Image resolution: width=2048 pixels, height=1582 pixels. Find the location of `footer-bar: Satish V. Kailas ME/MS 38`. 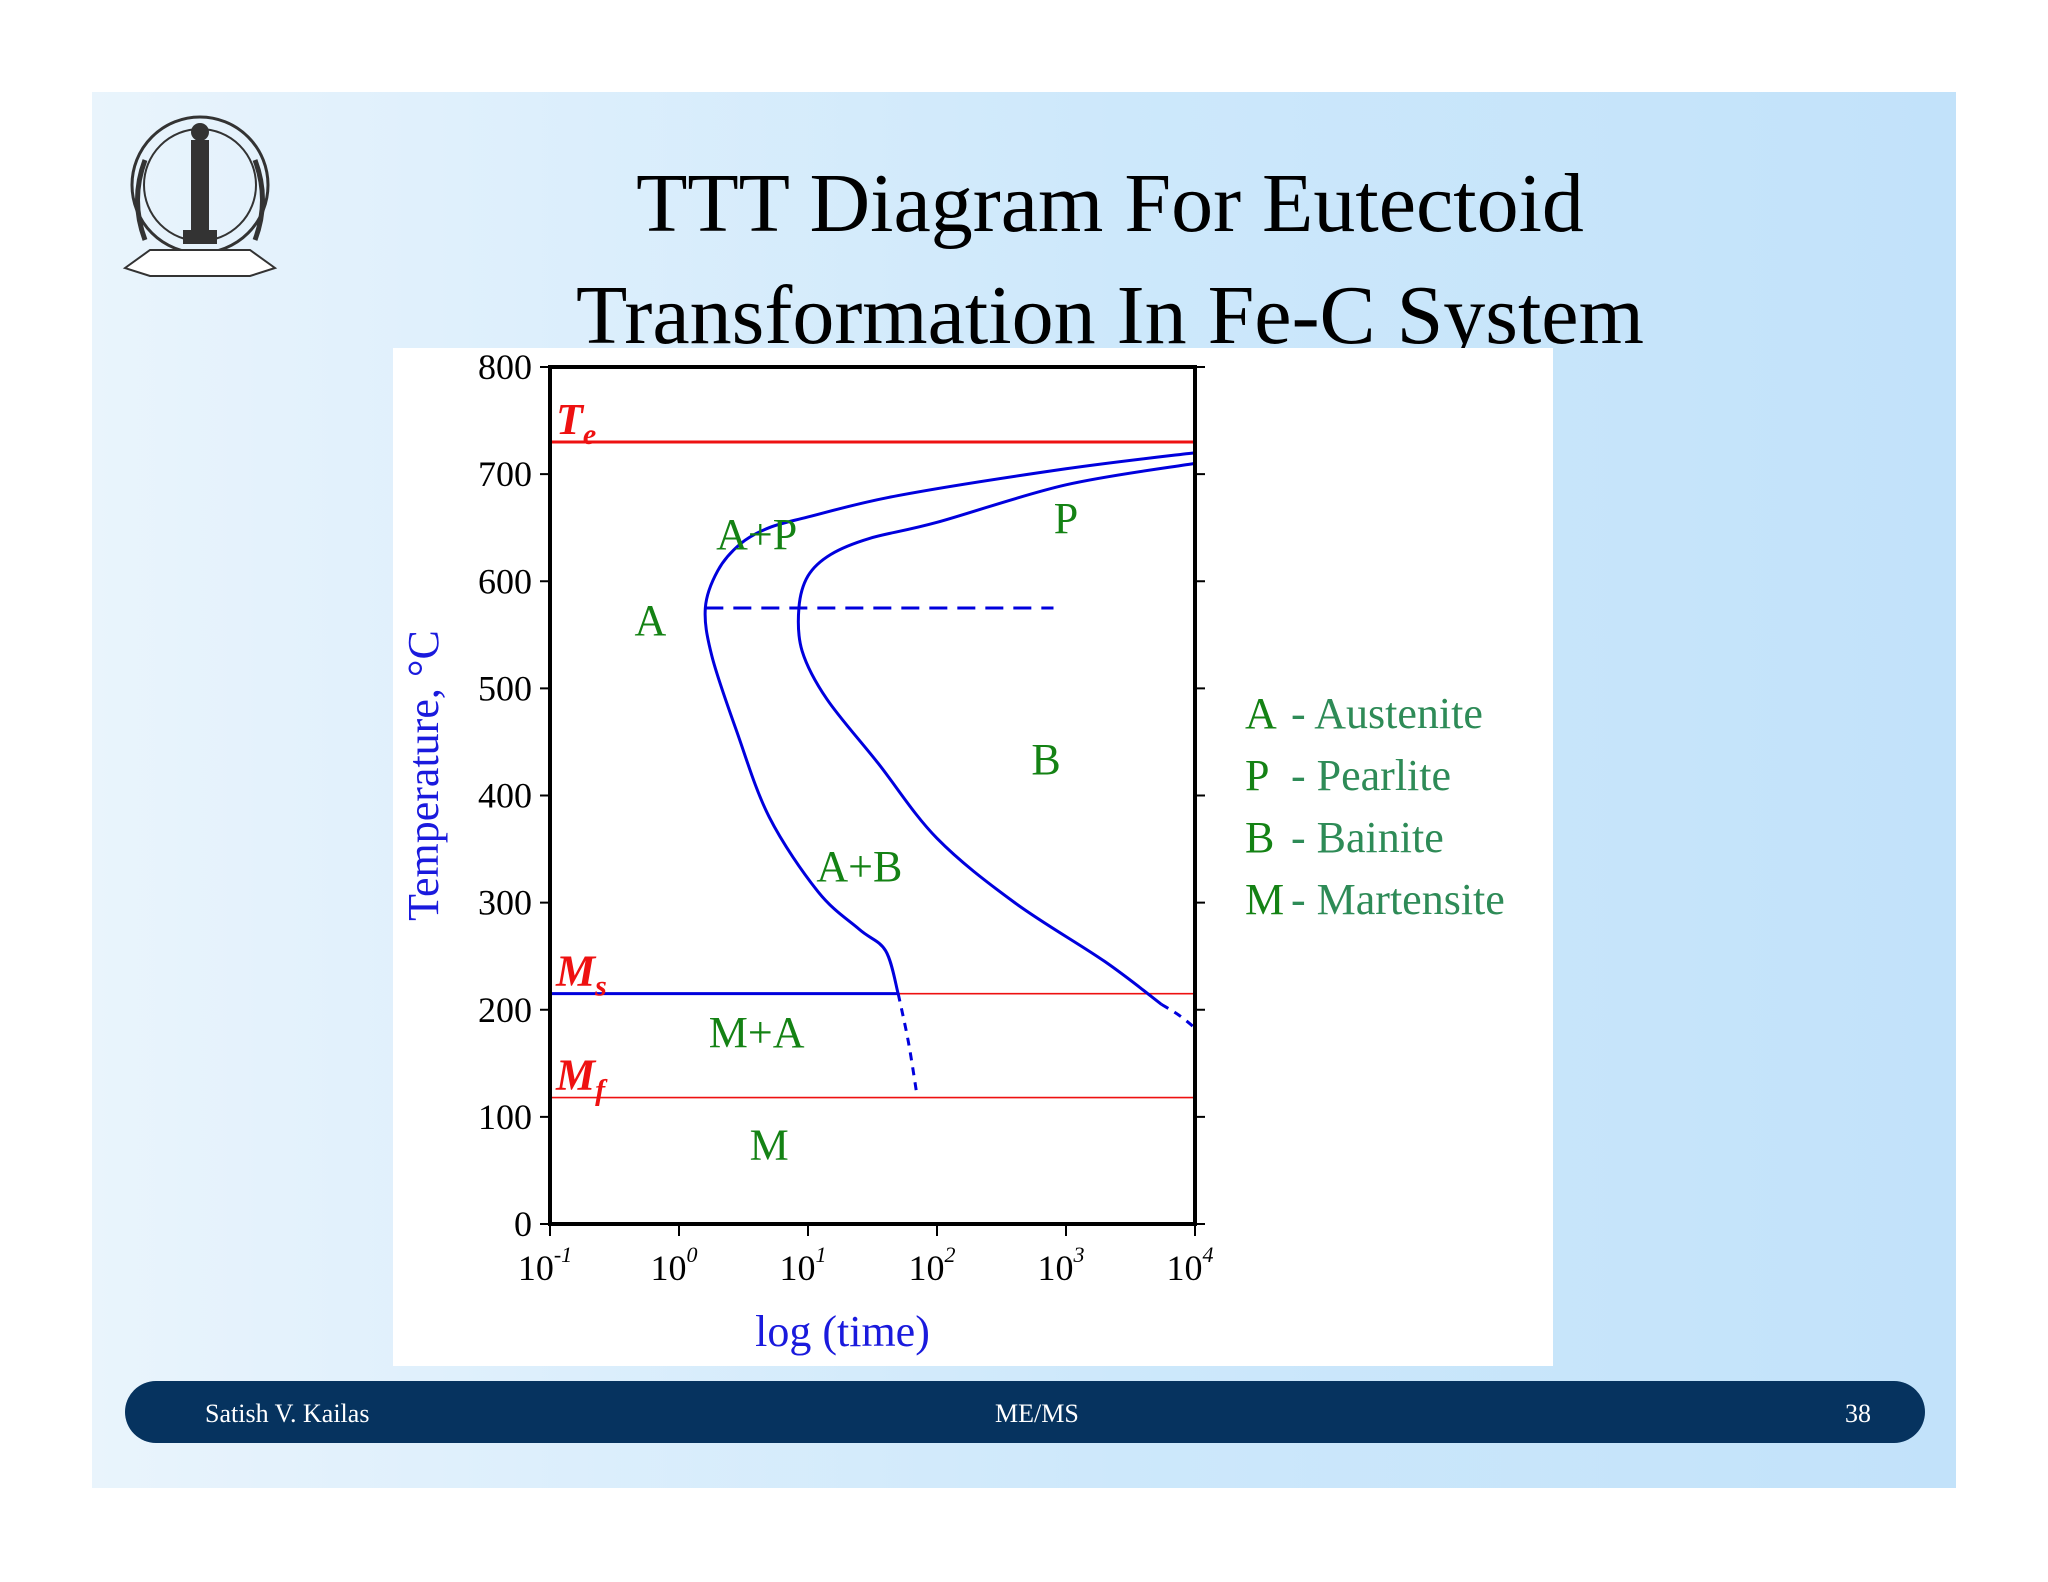

footer-bar: Satish V. Kailas ME/MS 38 is located at coordinates (1025, 1412).